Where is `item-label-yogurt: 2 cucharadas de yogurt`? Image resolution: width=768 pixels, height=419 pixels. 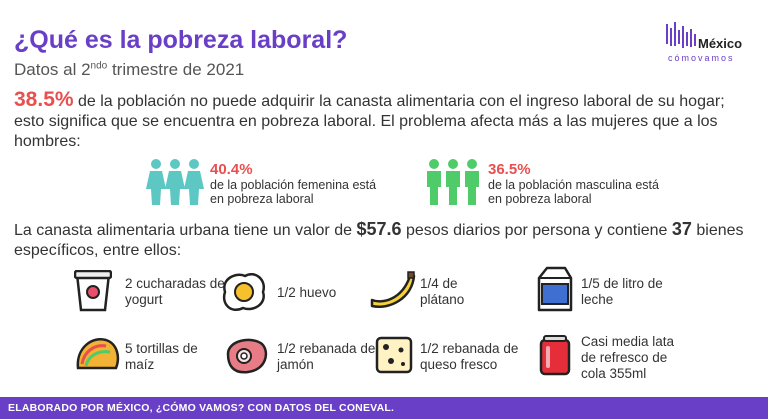
item-label-yogurt: 2 cucharadas de yogurt is located at coordinates (175, 291).